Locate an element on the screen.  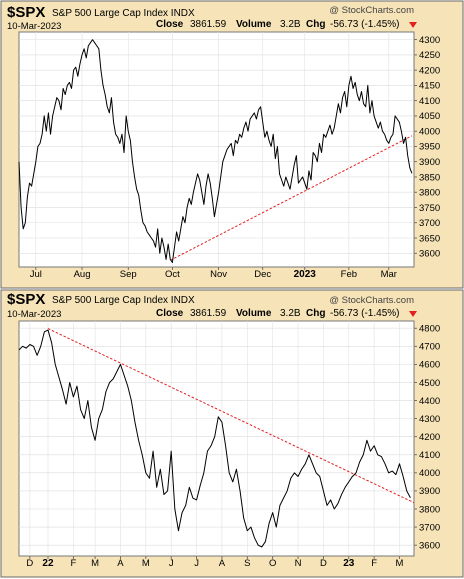
x-tick-label: 22 is located at coordinates (48, 563).